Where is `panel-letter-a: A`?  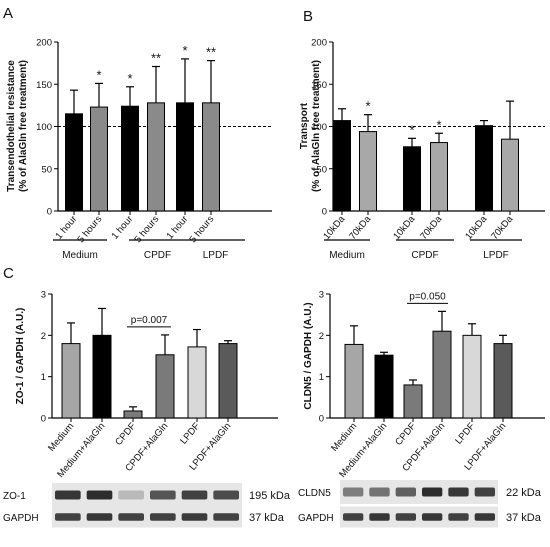
panel-letter-a: A is located at coordinates (8, 13).